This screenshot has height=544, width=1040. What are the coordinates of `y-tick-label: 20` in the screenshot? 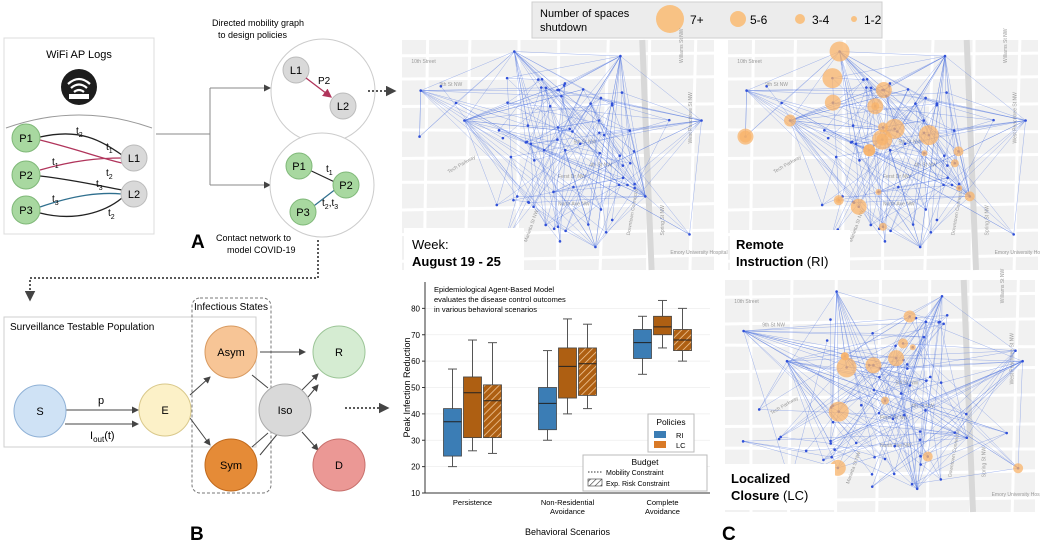 It's located at (415, 467).